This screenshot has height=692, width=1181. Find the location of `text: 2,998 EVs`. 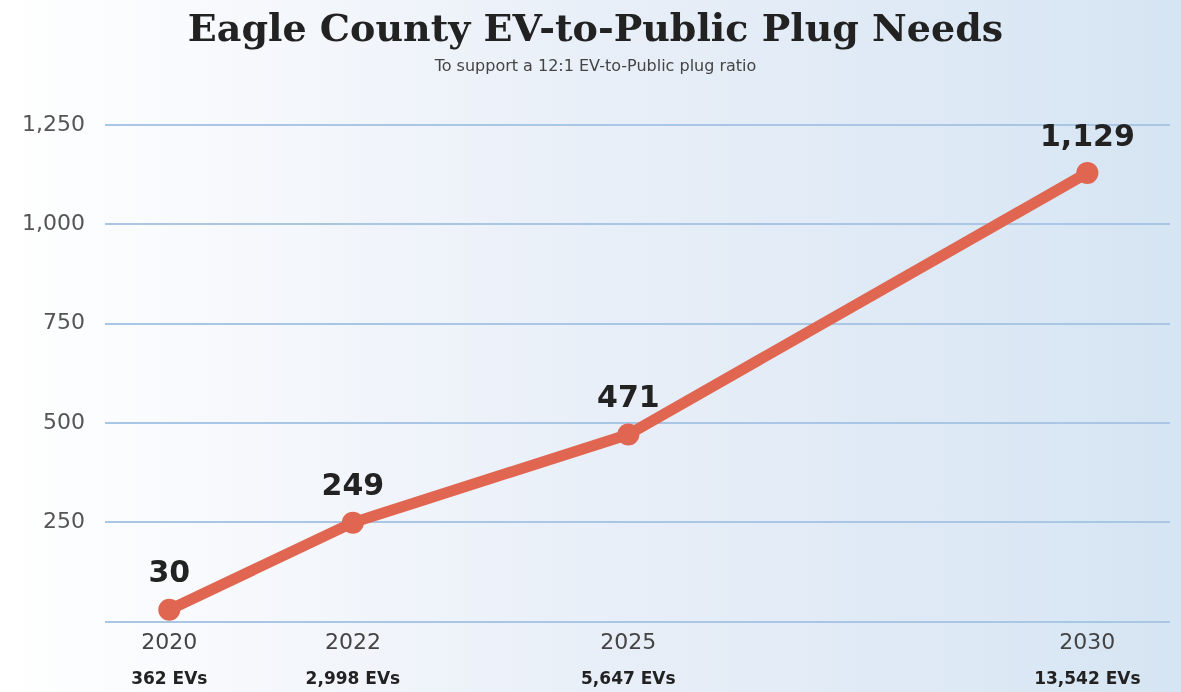

text: 2,998 EVs is located at coordinates (353, 678).